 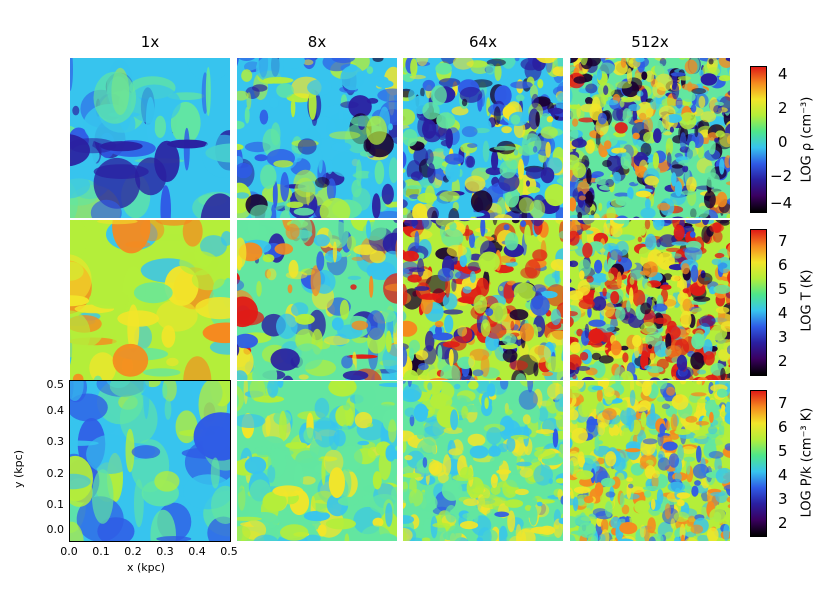 I want to click on x-tick-label: 0.4, so click(x=197, y=551).